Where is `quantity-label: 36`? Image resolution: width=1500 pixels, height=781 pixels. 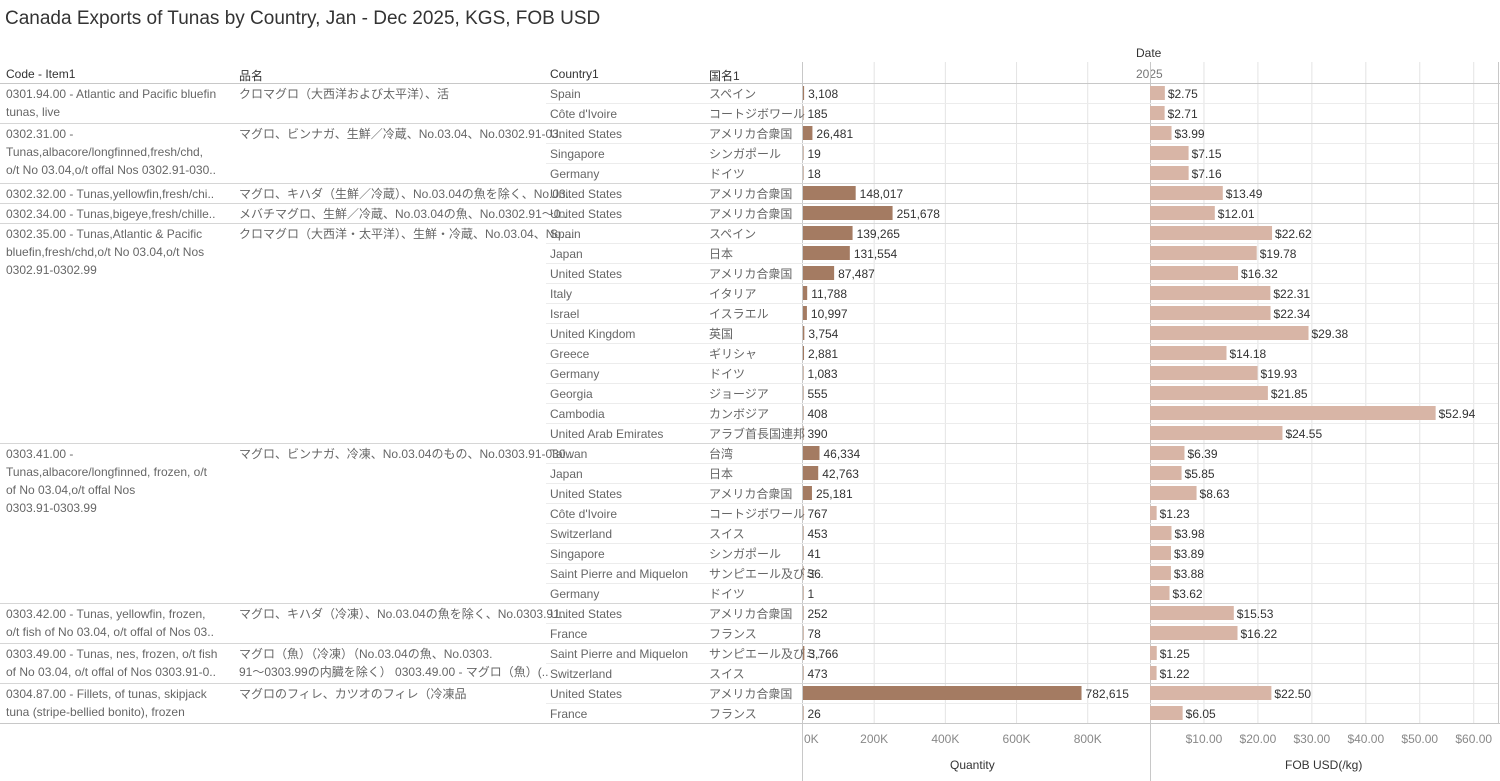
quantity-label: 36 is located at coordinates (815, 574).